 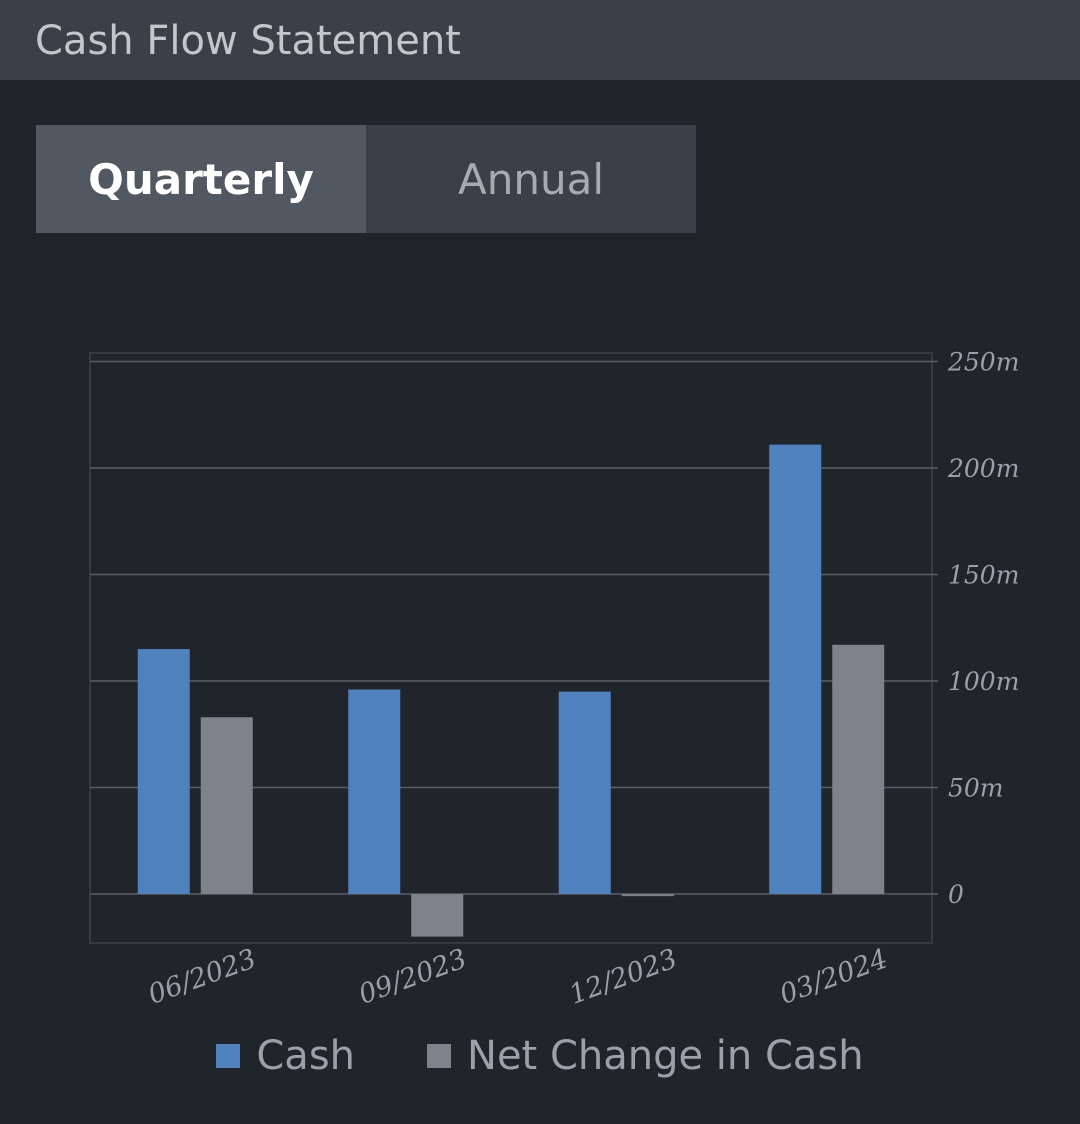 I want to click on x-tick-label: 06/2023, so click(x=202, y=976).